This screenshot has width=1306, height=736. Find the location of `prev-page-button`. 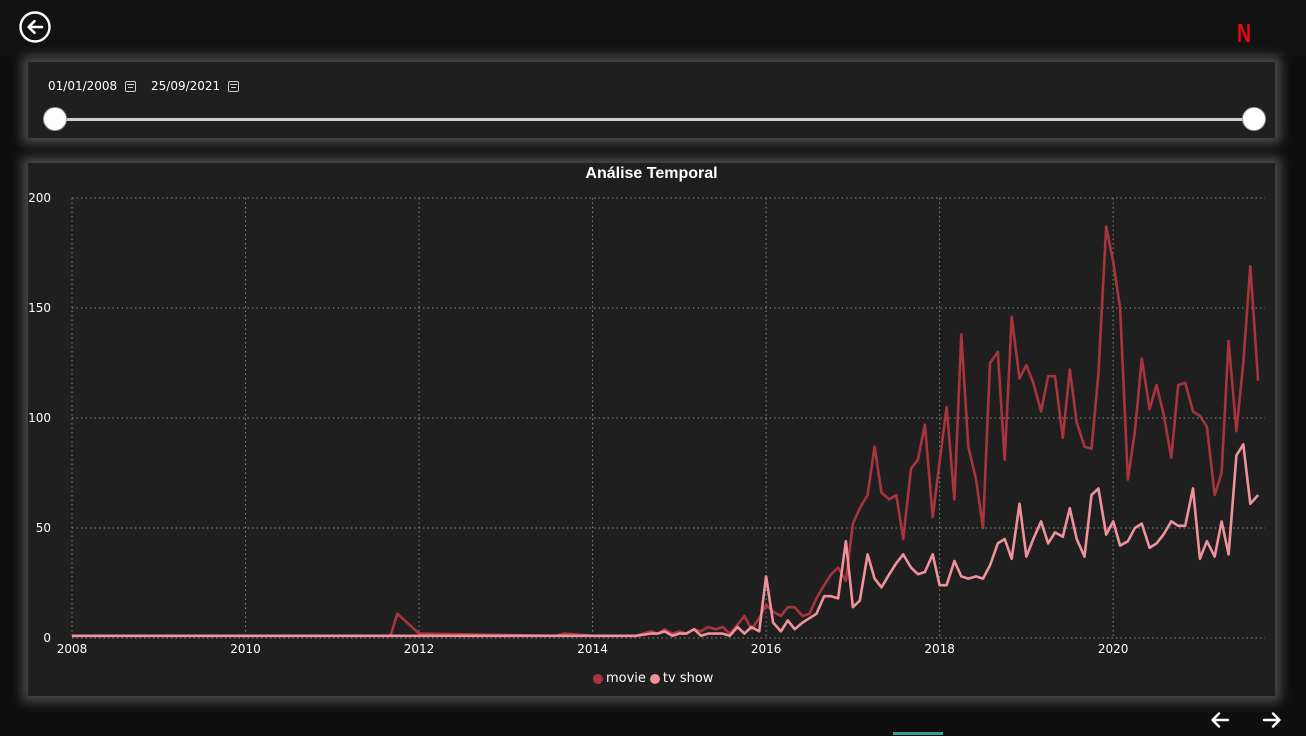

prev-page-button is located at coordinates (1220, 720).